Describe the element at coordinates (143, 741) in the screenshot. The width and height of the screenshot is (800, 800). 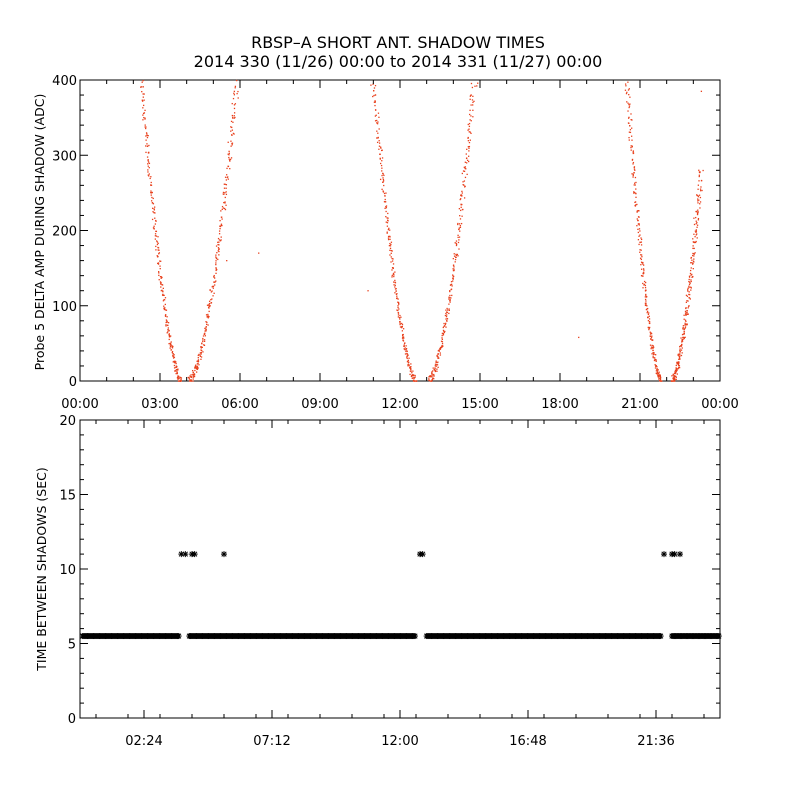
I see `bottom-x-tick-label: 02:24` at that location.